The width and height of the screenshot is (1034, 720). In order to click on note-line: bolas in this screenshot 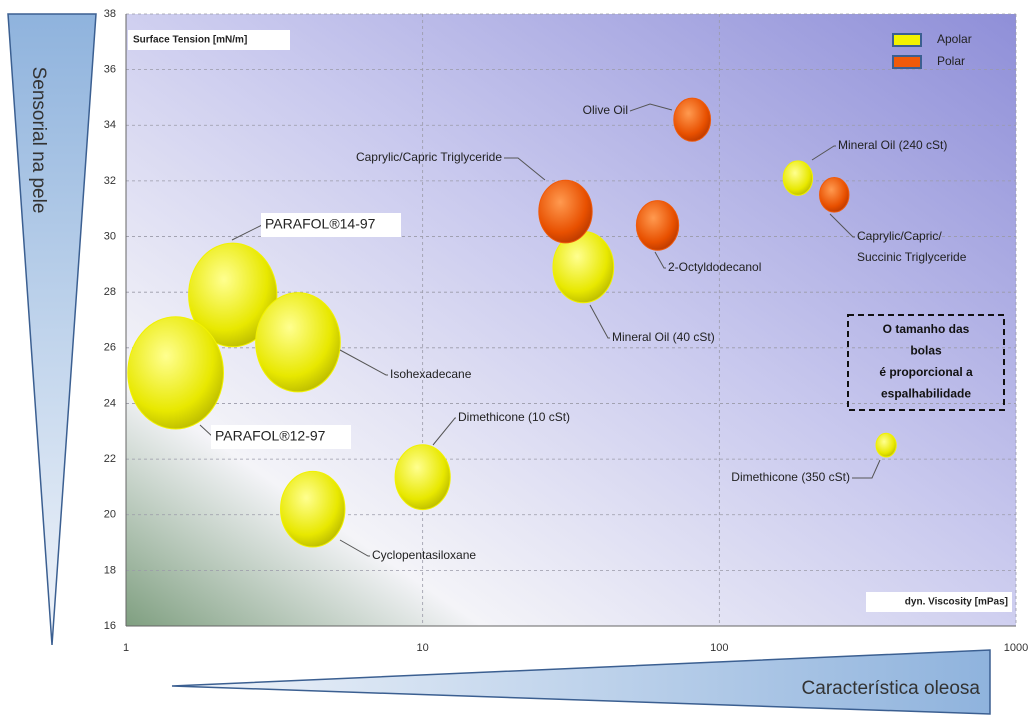, I will do `click(926, 351)`.